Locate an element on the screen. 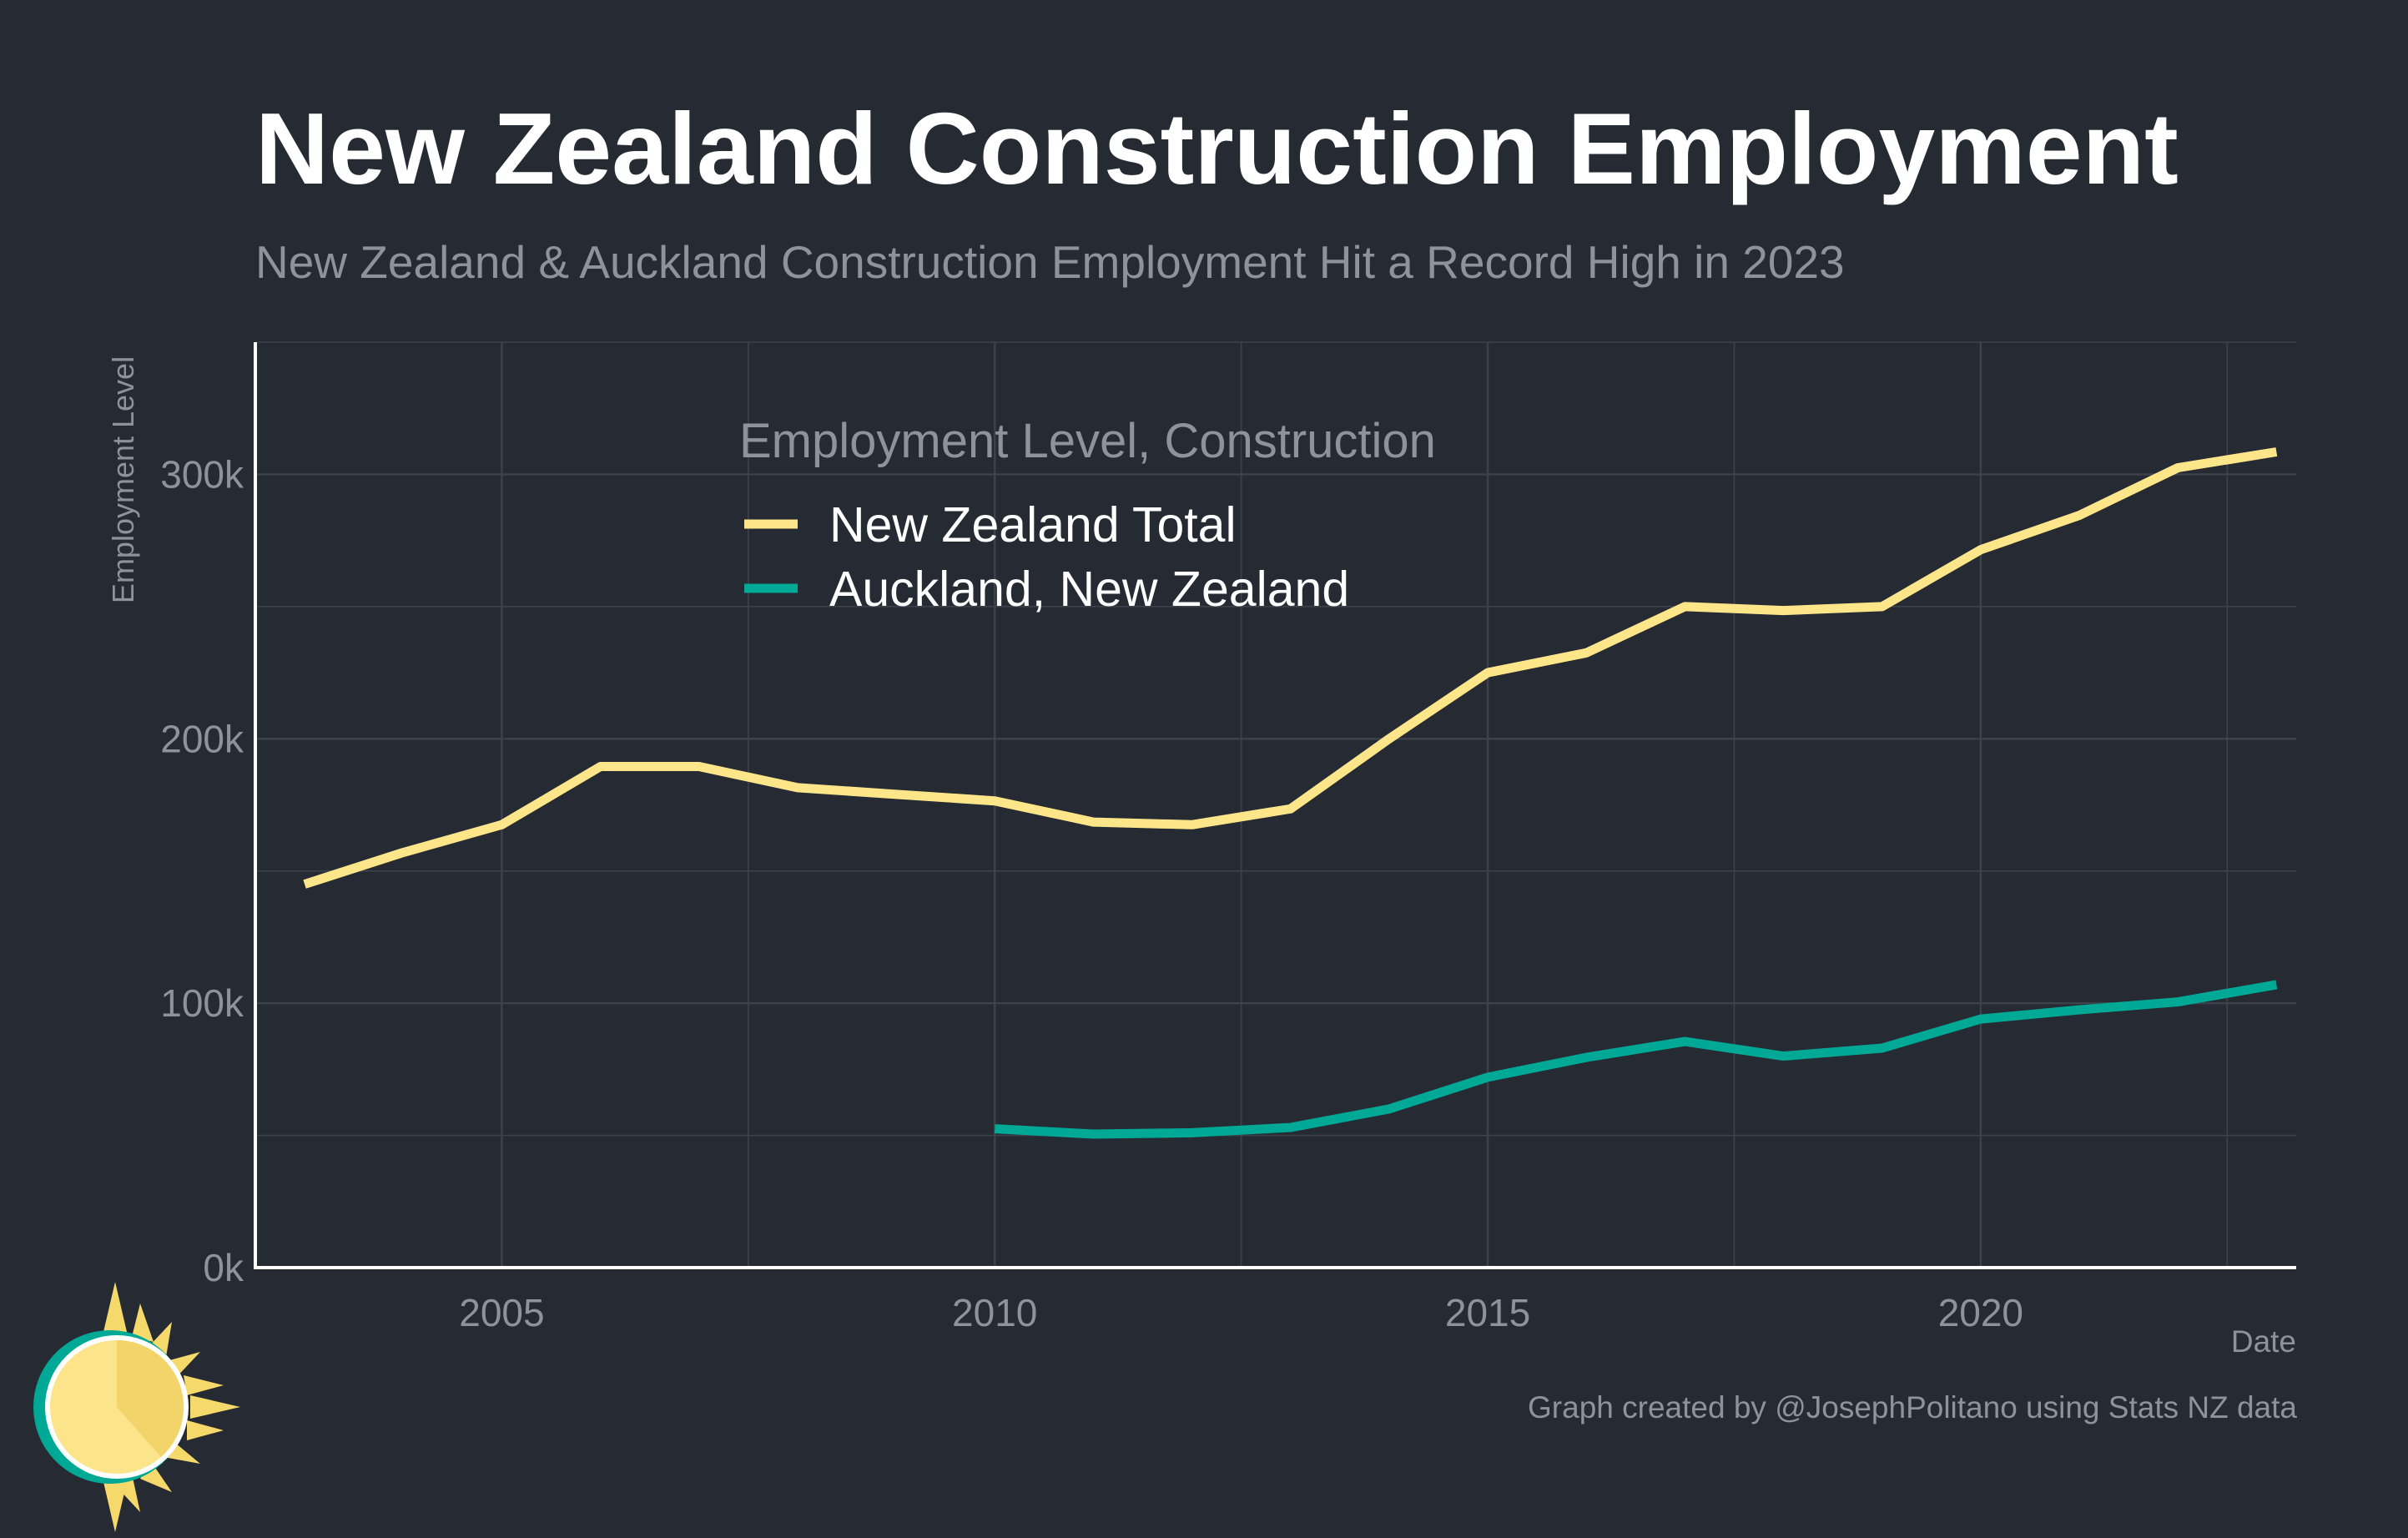 The height and width of the screenshot is (1538, 2408). y-axis-label: Employment Level is located at coordinates (123, 479).